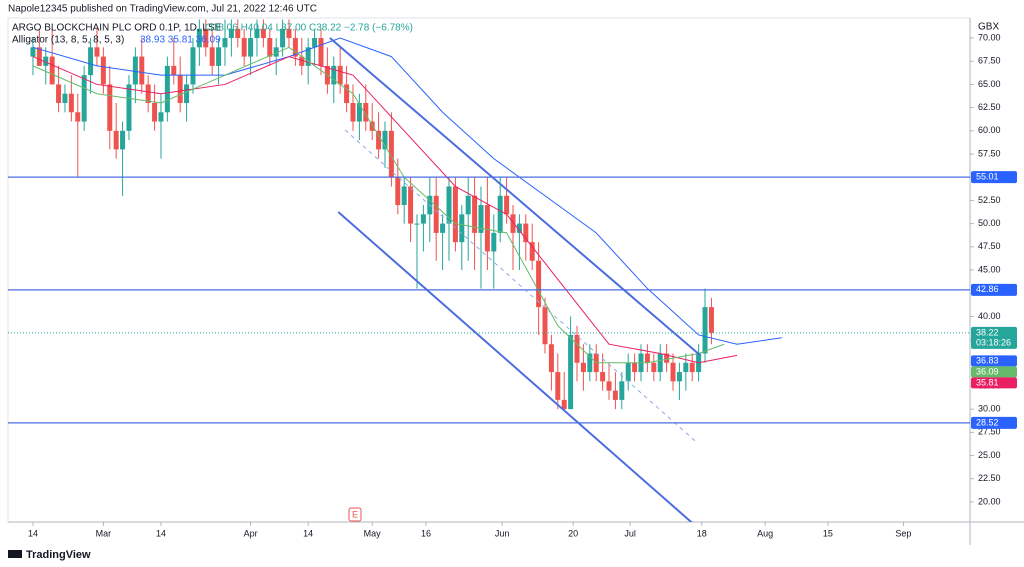  What do you see at coordinates (993, 342) in the screenshot?
I see `countdown: 03:18:26` at bounding box center [993, 342].